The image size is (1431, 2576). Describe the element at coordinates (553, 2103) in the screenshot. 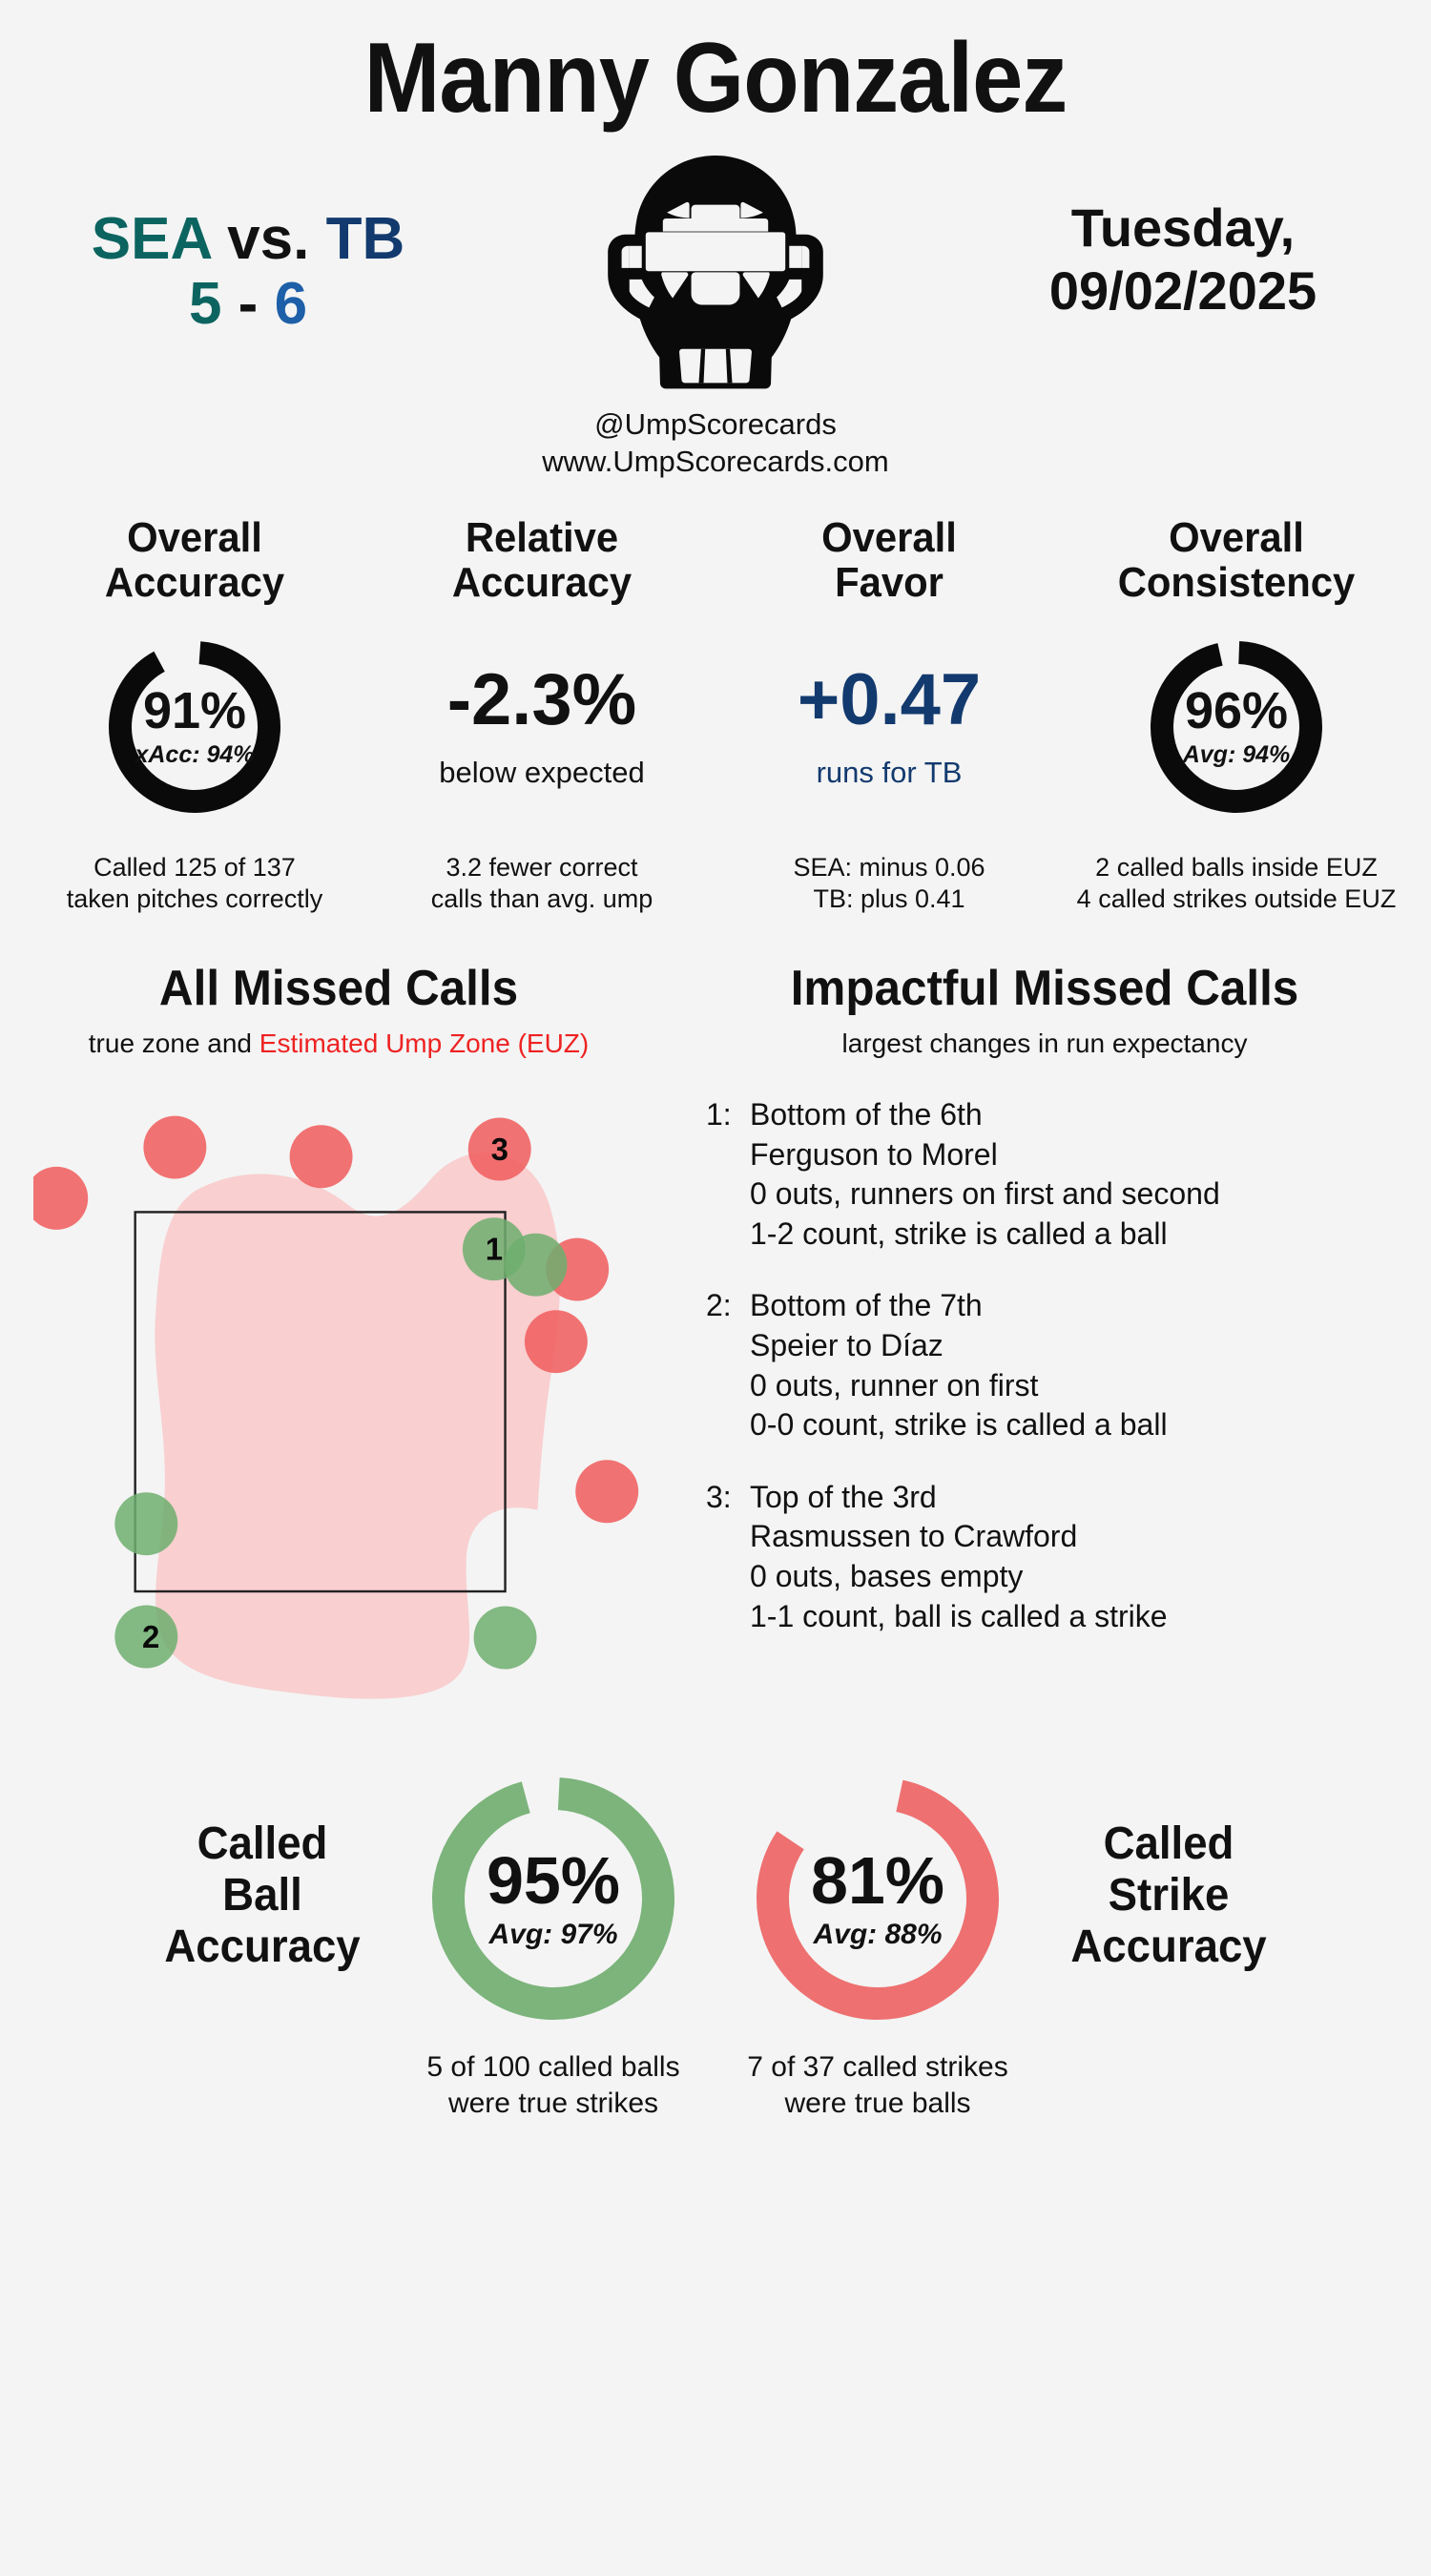

I see `footnote-line2: were true strikes` at that location.